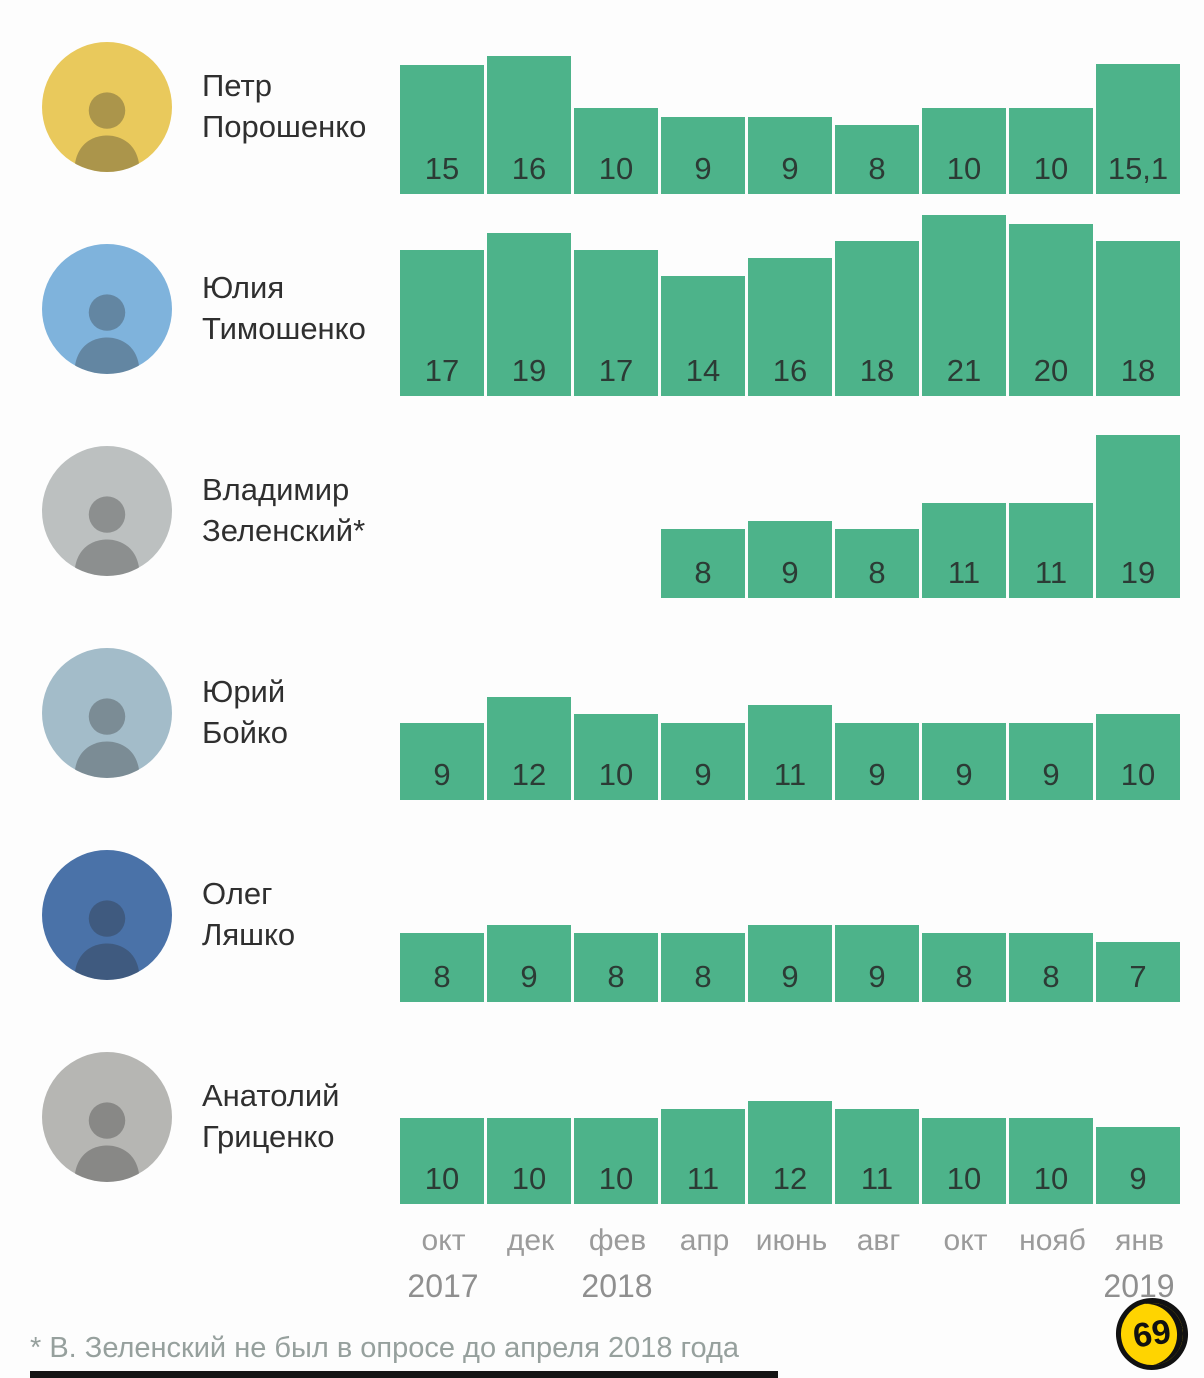  I want to click on candidate-info: Юлия Тимошенко, so click(204, 309).